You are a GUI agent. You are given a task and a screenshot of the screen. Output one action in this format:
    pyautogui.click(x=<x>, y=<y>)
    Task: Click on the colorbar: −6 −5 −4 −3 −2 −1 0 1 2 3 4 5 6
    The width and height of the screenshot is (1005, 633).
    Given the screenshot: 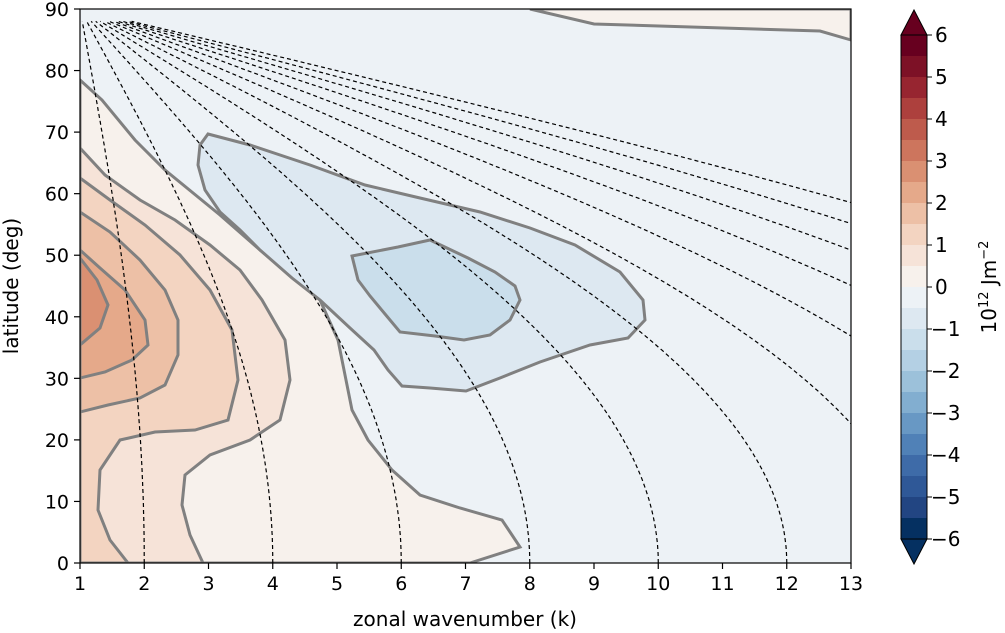 What is the action you would take?
    pyautogui.click(x=930, y=287)
    